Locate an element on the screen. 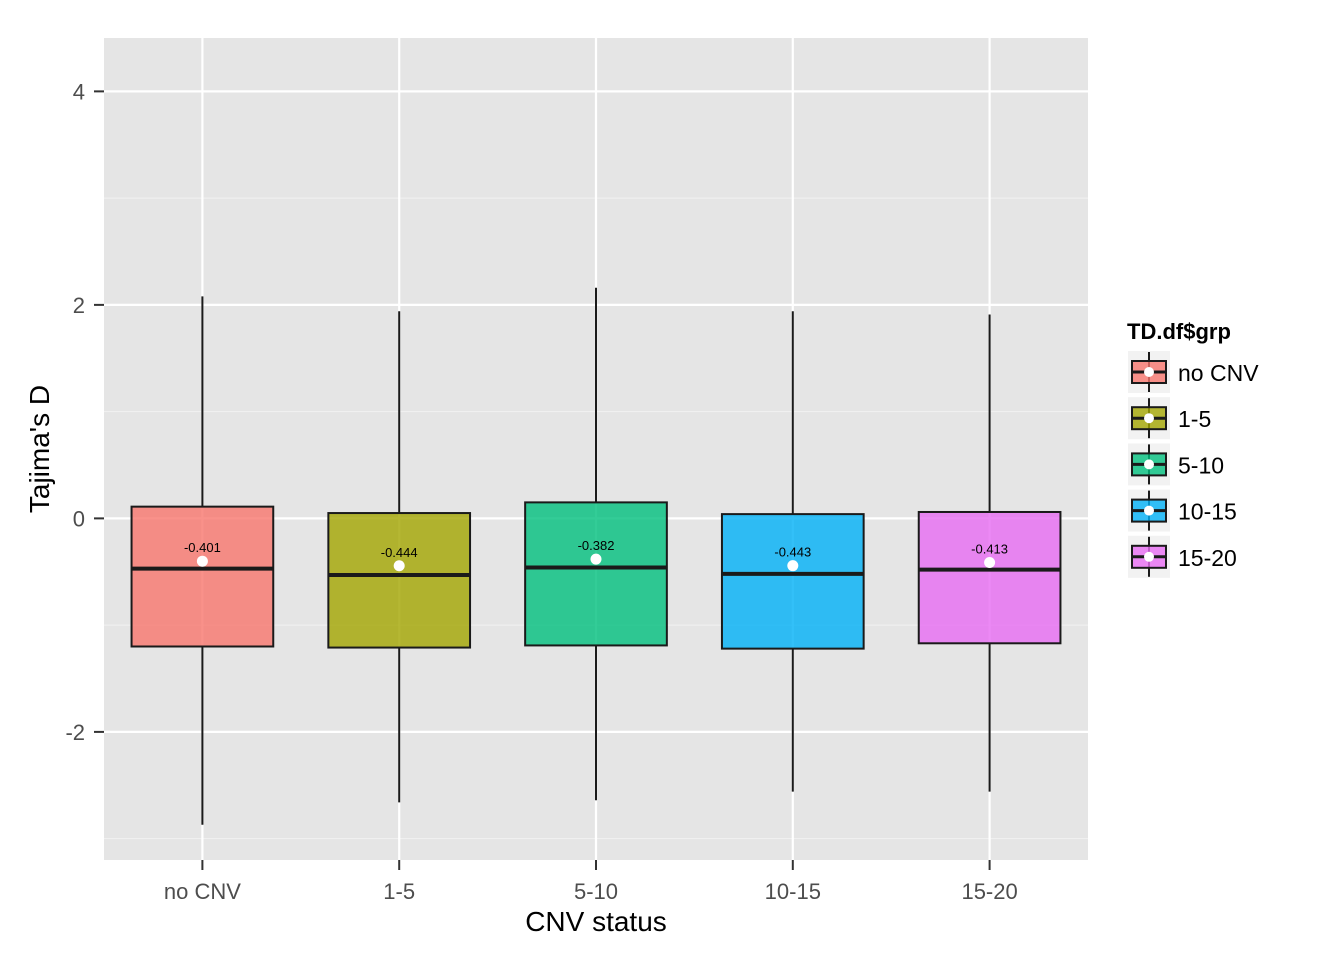  y-axis-title: Tajima's D is located at coordinates (39, 449).